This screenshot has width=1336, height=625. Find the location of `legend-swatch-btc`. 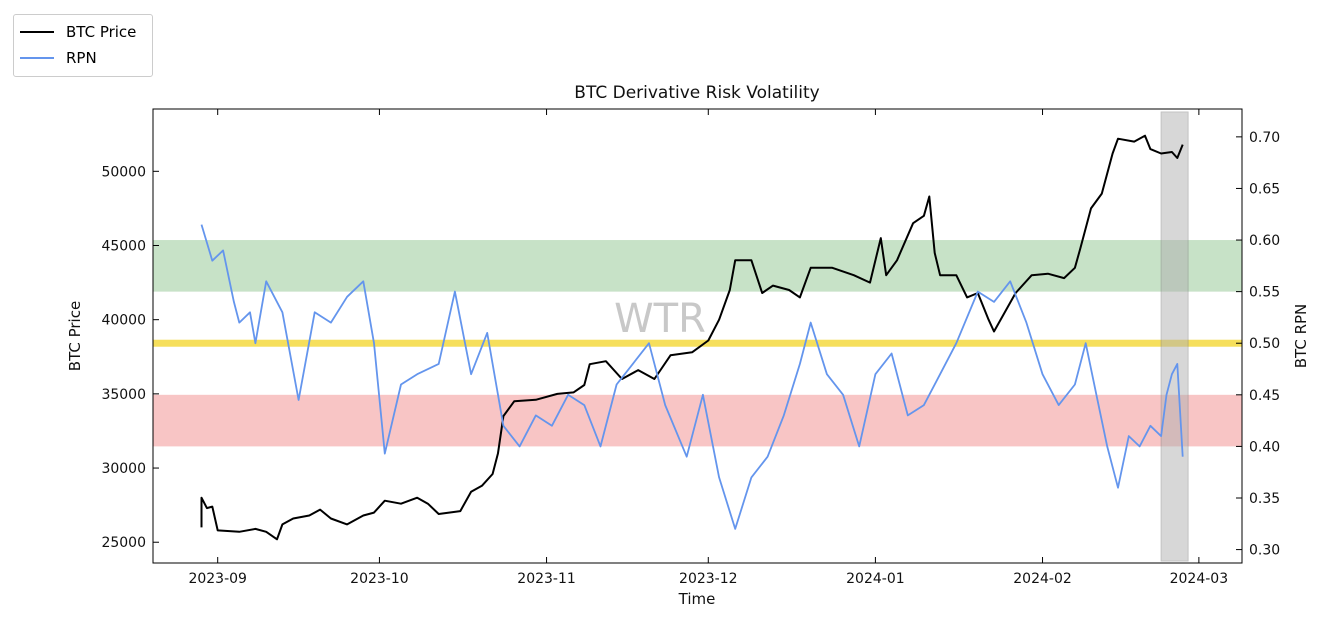

legend-swatch-btc is located at coordinates (37, 32).